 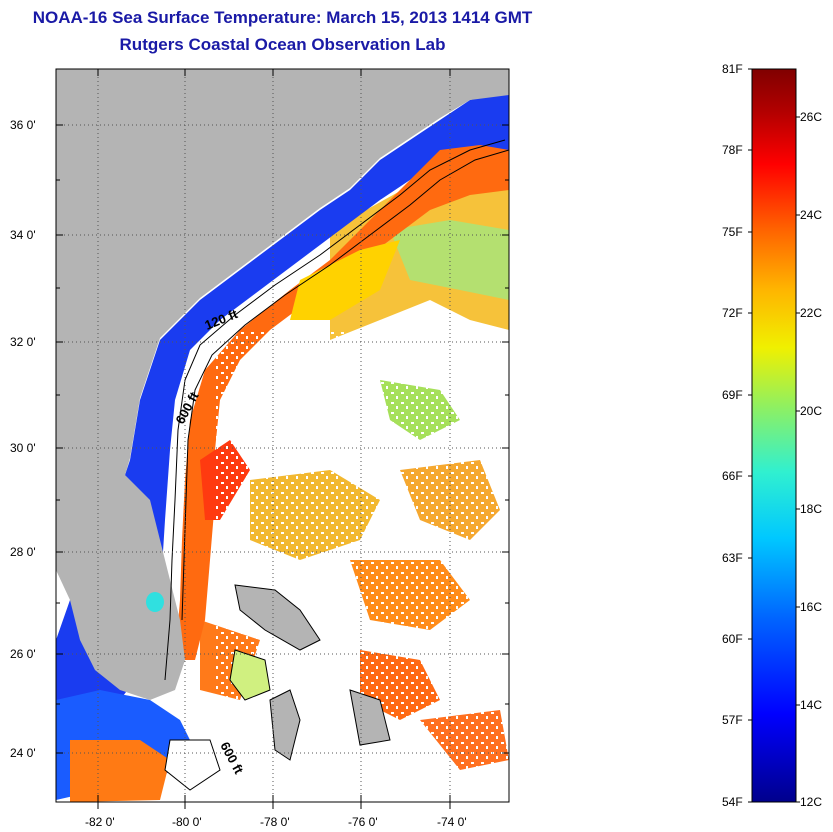 I want to click on lat-label: 34 0', so click(x=23, y=235).